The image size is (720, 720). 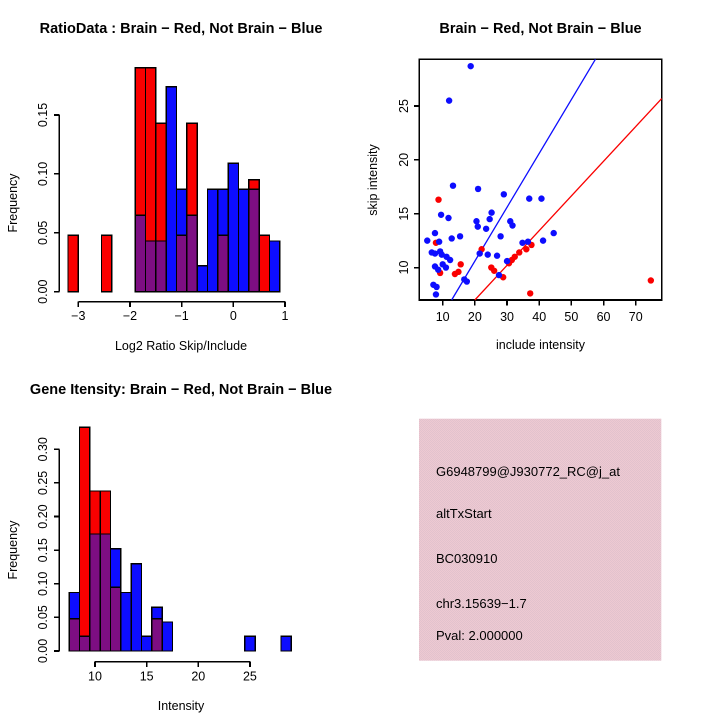 What do you see at coordinates (540, 29) in the screenshot?
I see `intensity_scatter-title: Brain − Red, Not Brain − Blue` at bounding box center [540, 29].